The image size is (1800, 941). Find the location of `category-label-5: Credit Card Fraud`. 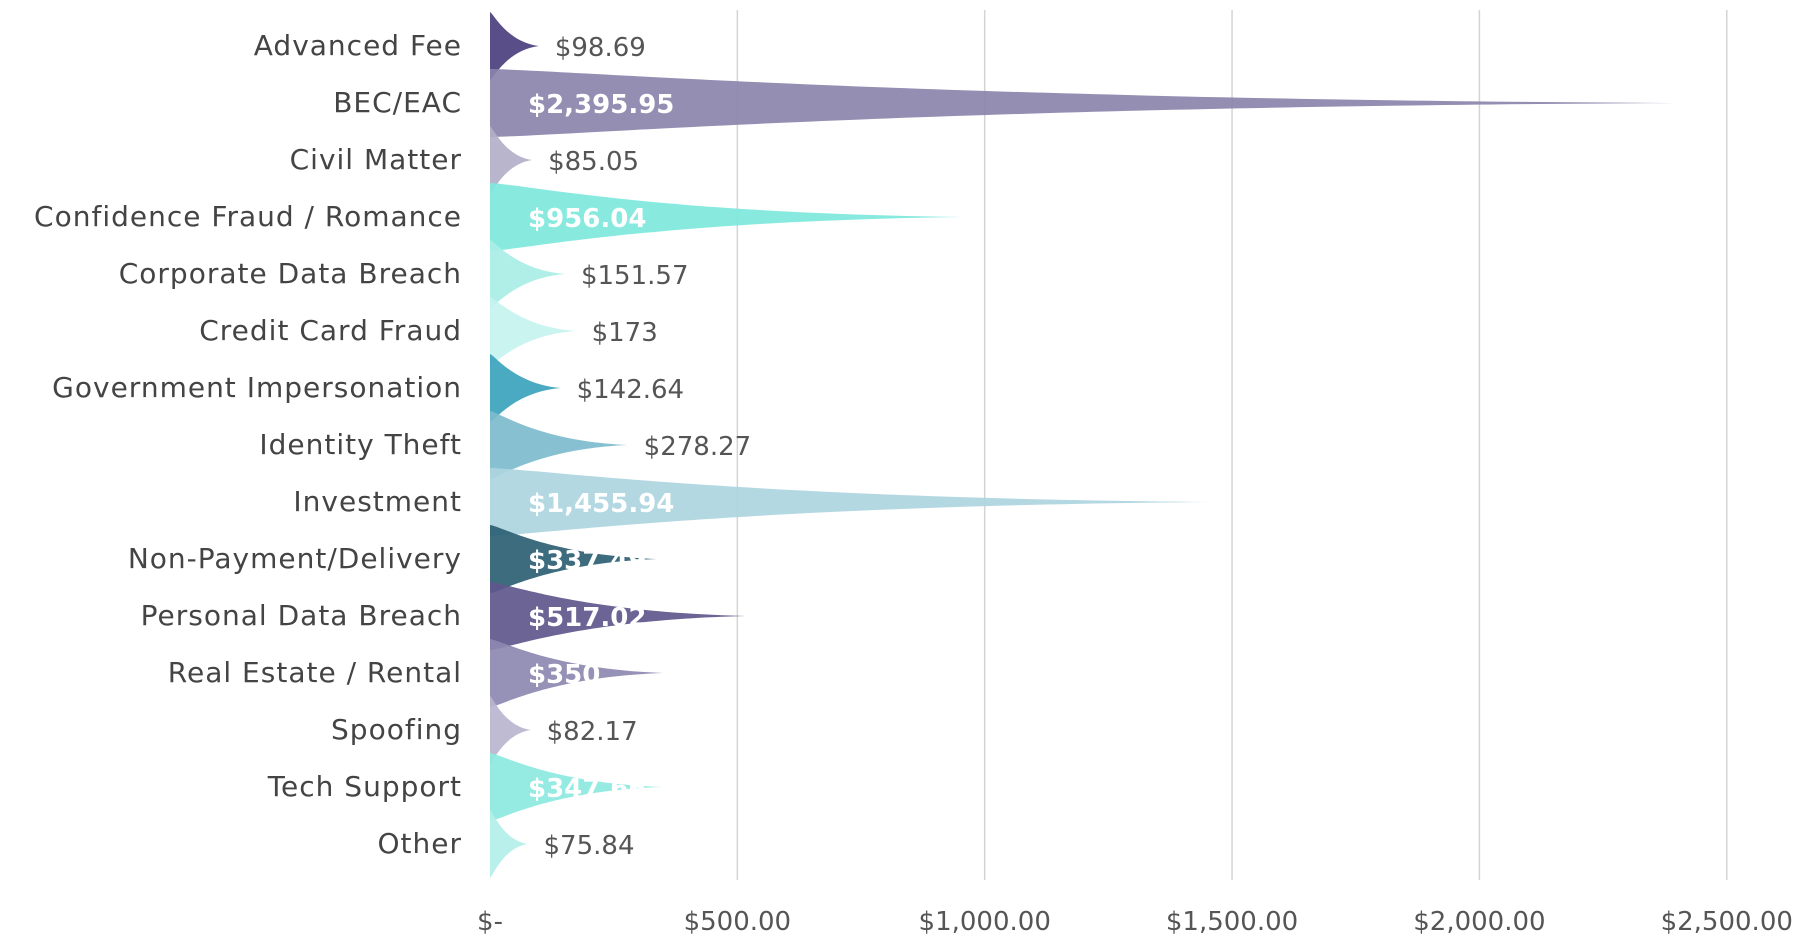

category-label-5: Credit Card Fraud is located at coordinates (330, 330).